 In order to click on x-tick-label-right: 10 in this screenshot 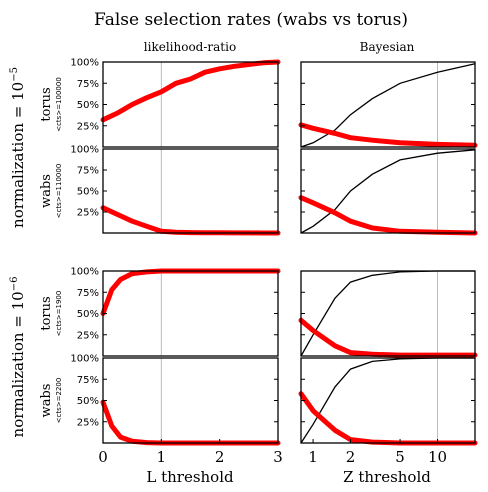, I will do `click(437, 457)`.